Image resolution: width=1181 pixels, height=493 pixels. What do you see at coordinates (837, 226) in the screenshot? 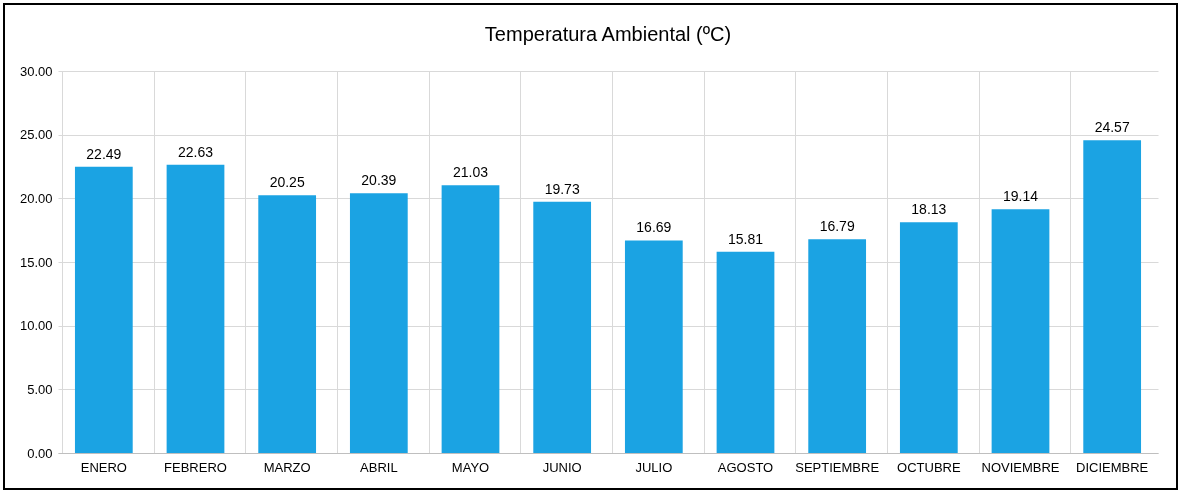
I see `data-label: 16.79` at bounding box center [837, 226].